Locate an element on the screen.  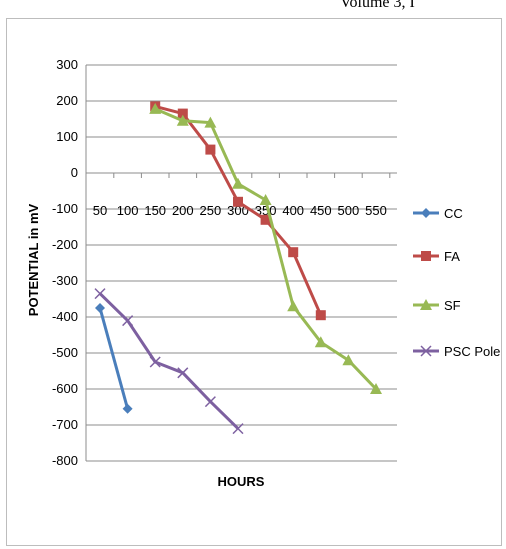
y-tick-label: -400 is located at coordinates (65, 316).